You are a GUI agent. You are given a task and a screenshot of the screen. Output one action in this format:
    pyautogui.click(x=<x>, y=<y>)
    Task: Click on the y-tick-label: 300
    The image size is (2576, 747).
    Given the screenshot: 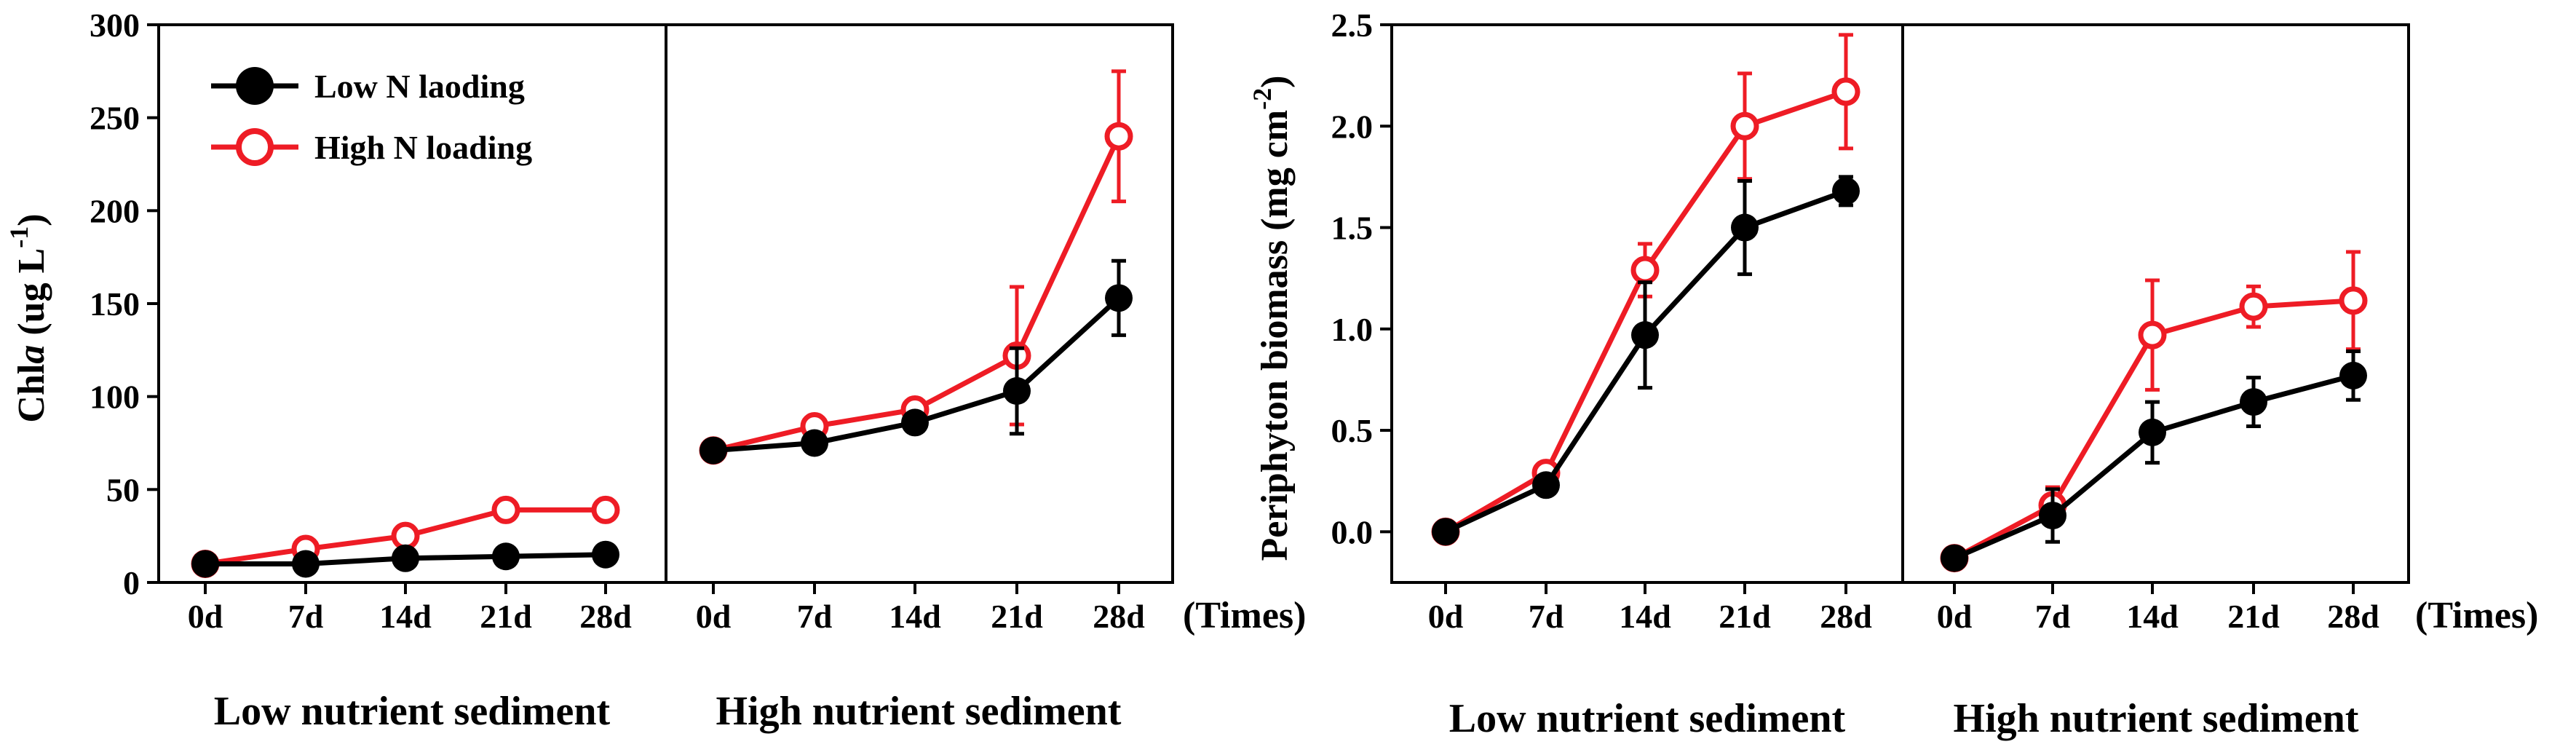 What is the action you would take?
    pyautogui.click(x=115, y=25)
    